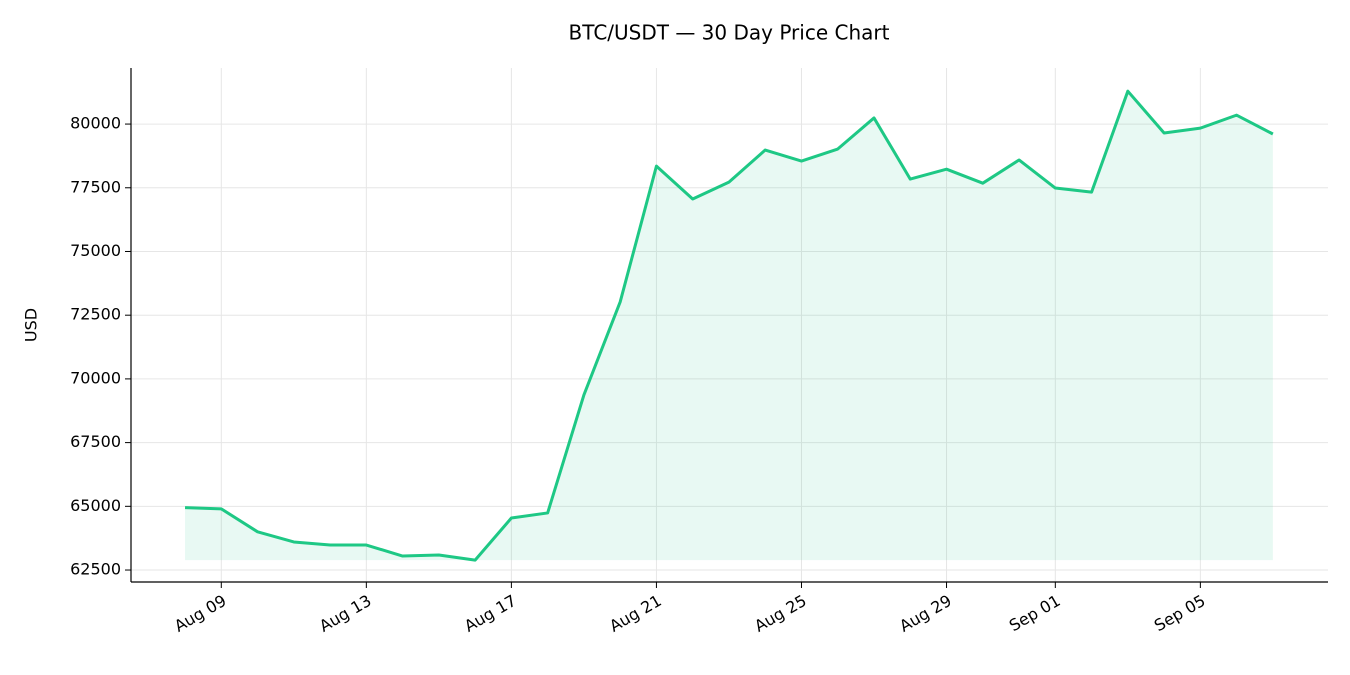 The image size is (1350, 675). What do you see at coordinates (31, 325) in the screenshot?
I see `y-axis-label: USD` at bounding box center [31, 325].